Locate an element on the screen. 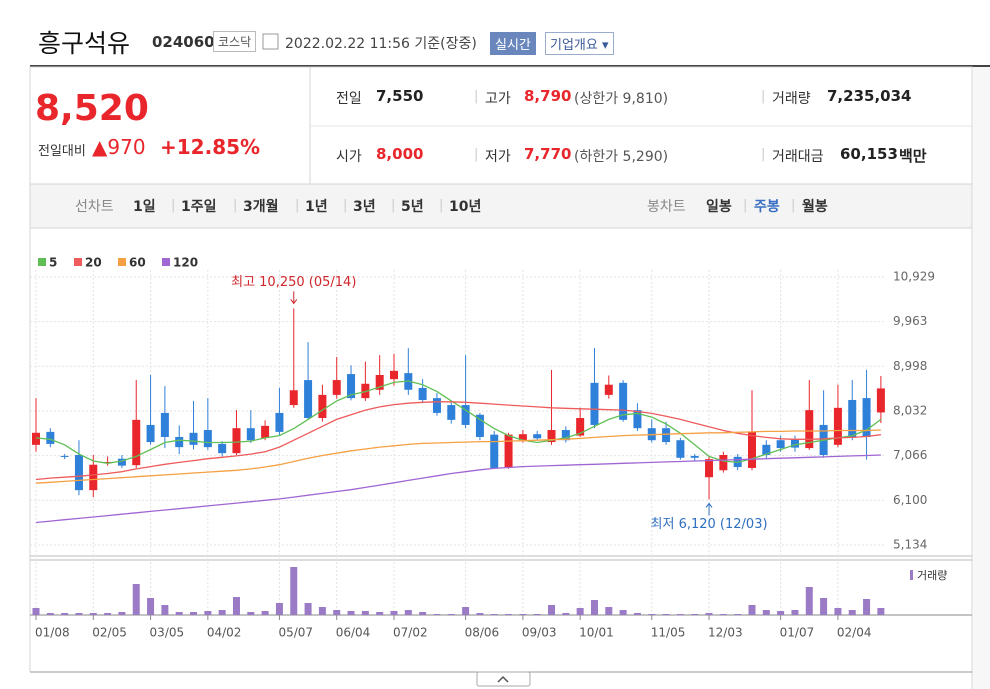 This screenshot has width=990, height=689. low-annotation: 최저 6,120 (12/03) is located at coordinates (709, 524).